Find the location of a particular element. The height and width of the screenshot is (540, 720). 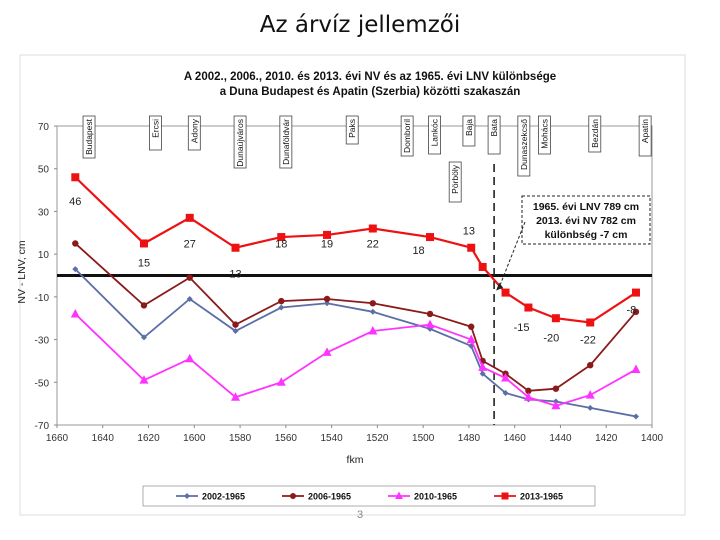

y-tick-label: -10 is located at coordinates (42, 298).